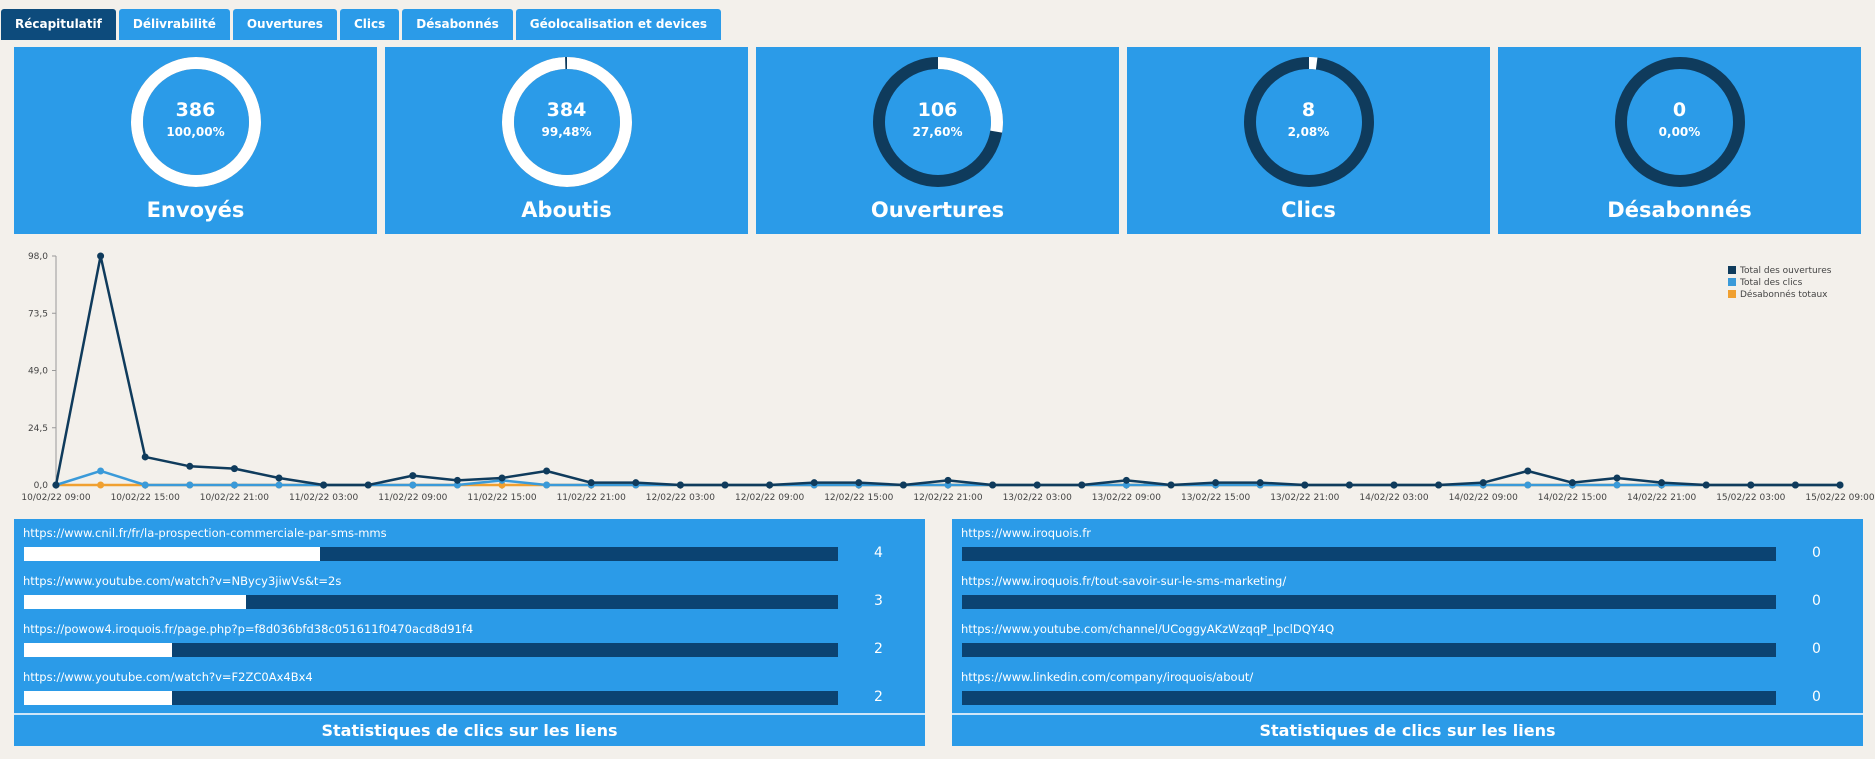 The width and height of the screenshot is (1875, 759). Describe the element at coordinates (195, 210) in the screenshot. I see `kpi-label: Envoyés` at that location.